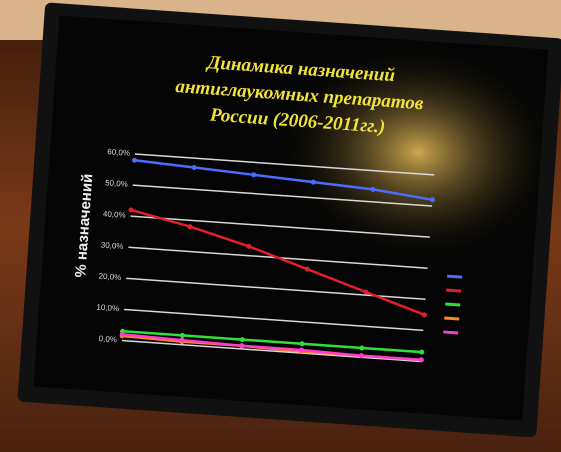 The width and height of the screenshot is (561, 452). I want to click on y-tick-label: 60,0%, so click(118, 152).